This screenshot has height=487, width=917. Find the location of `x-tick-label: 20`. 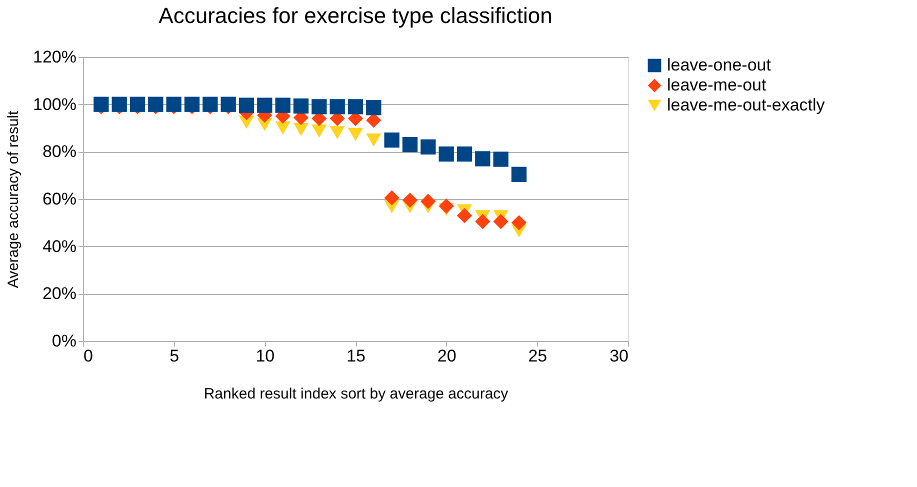

x-tick-label: 20 is located at coordinates (446, 356).